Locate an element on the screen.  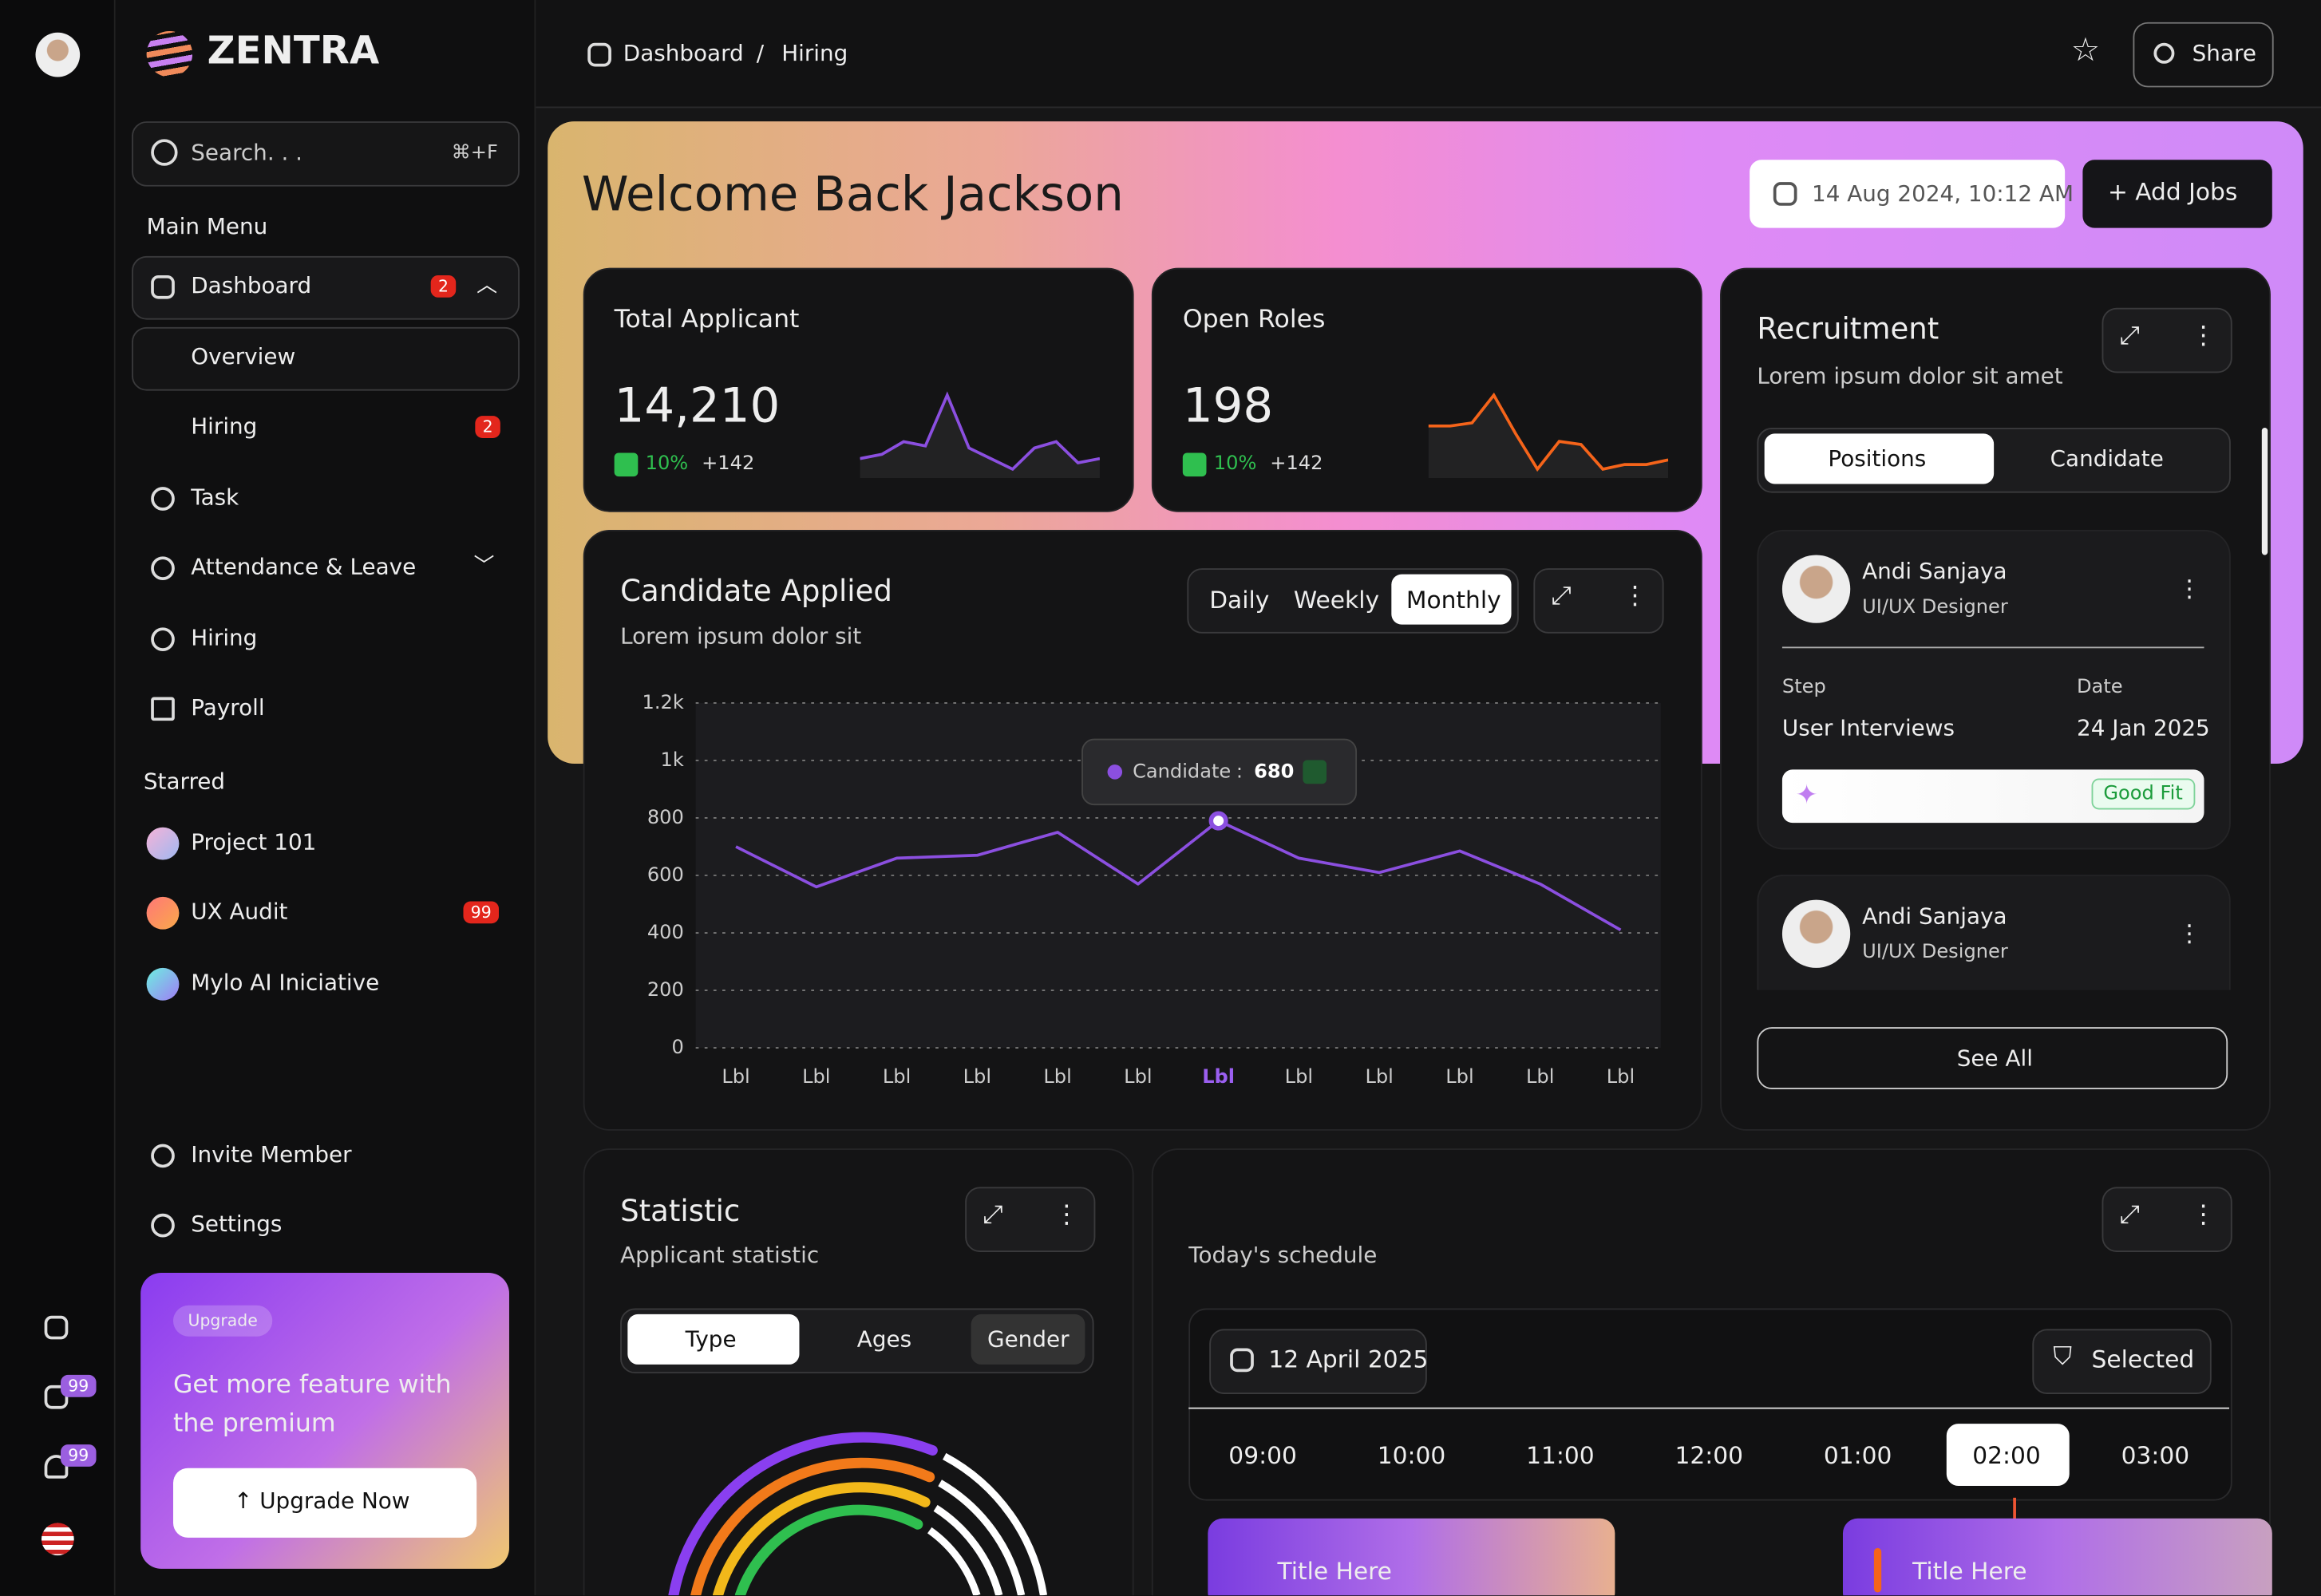
nav-label: Mylo AI Iniciative is located at coordinates (285, 983).